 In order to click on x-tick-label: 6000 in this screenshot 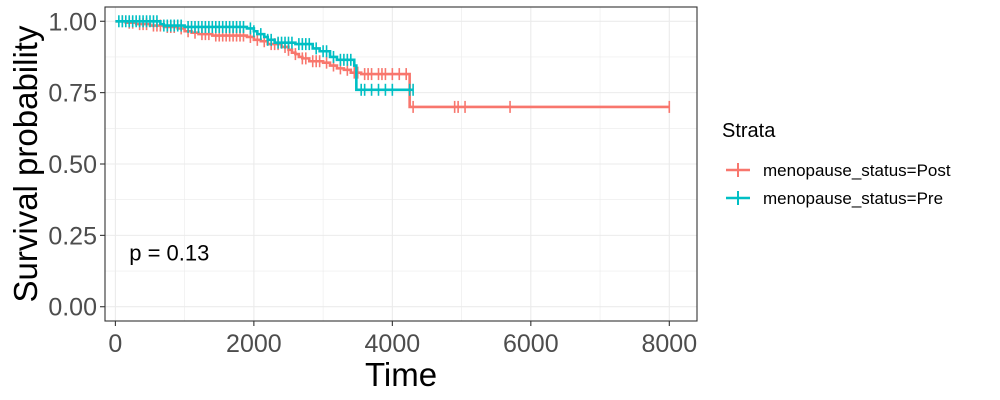, I will do `click(531, 344)`.